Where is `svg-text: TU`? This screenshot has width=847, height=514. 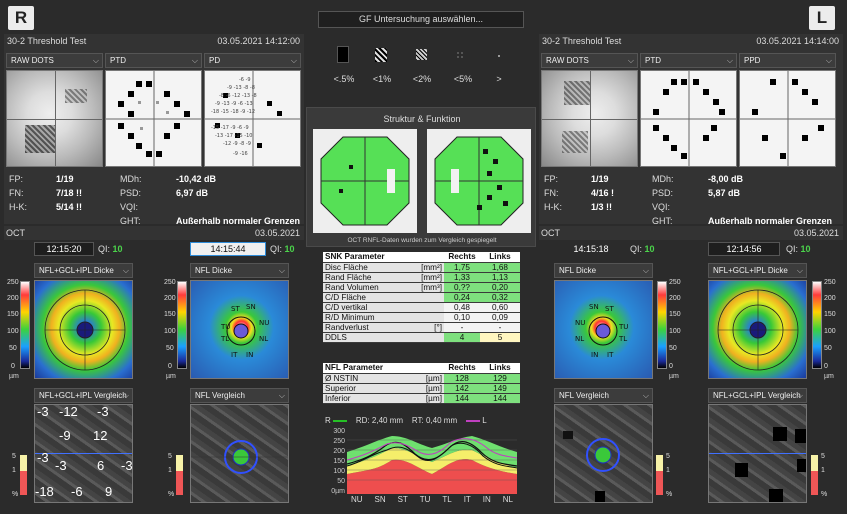 svg-text: TU is located at coordinates (225, 327).